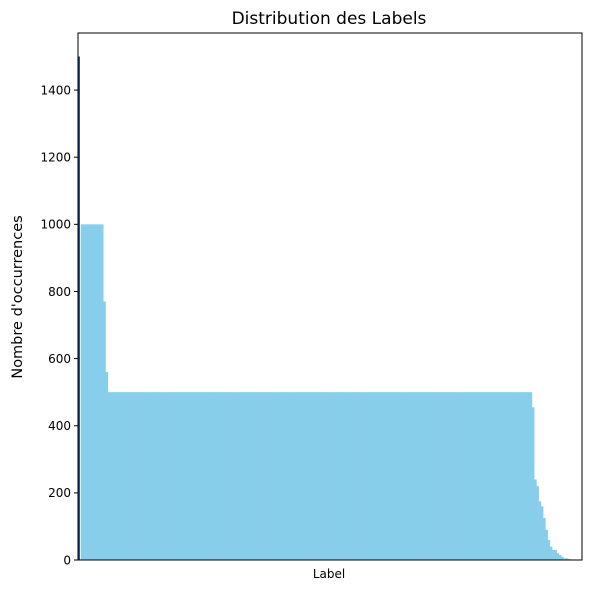 Image resolution: width=590 pixels, height=590 pixels. What do you see at coordinates (59, 325) in the screenshot?
I see `y-axis: 0 200 400 600 800 1000 1200 1400` at bounding box center [59, 325].